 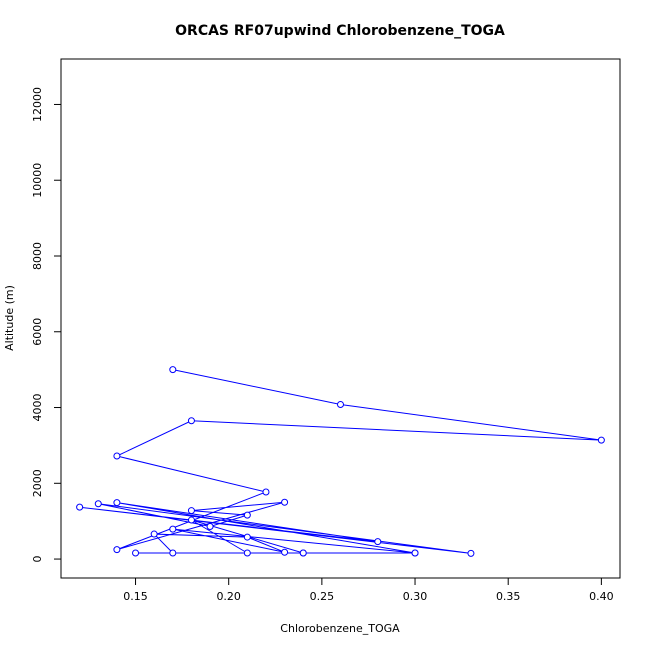 What do you see at coordinates (37, 180) in the screenshot?
I see `y-tick-label: 10000` at bounding box center [37, 180].